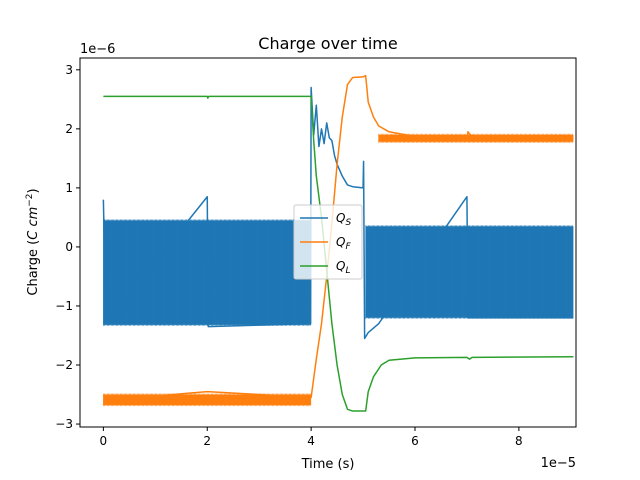 This screenshot has height=480, width=640. What do you see at coordinates (519, 441) in the screenshot?
I see `x-tick-label: 8` at bounding box center [519, 441].